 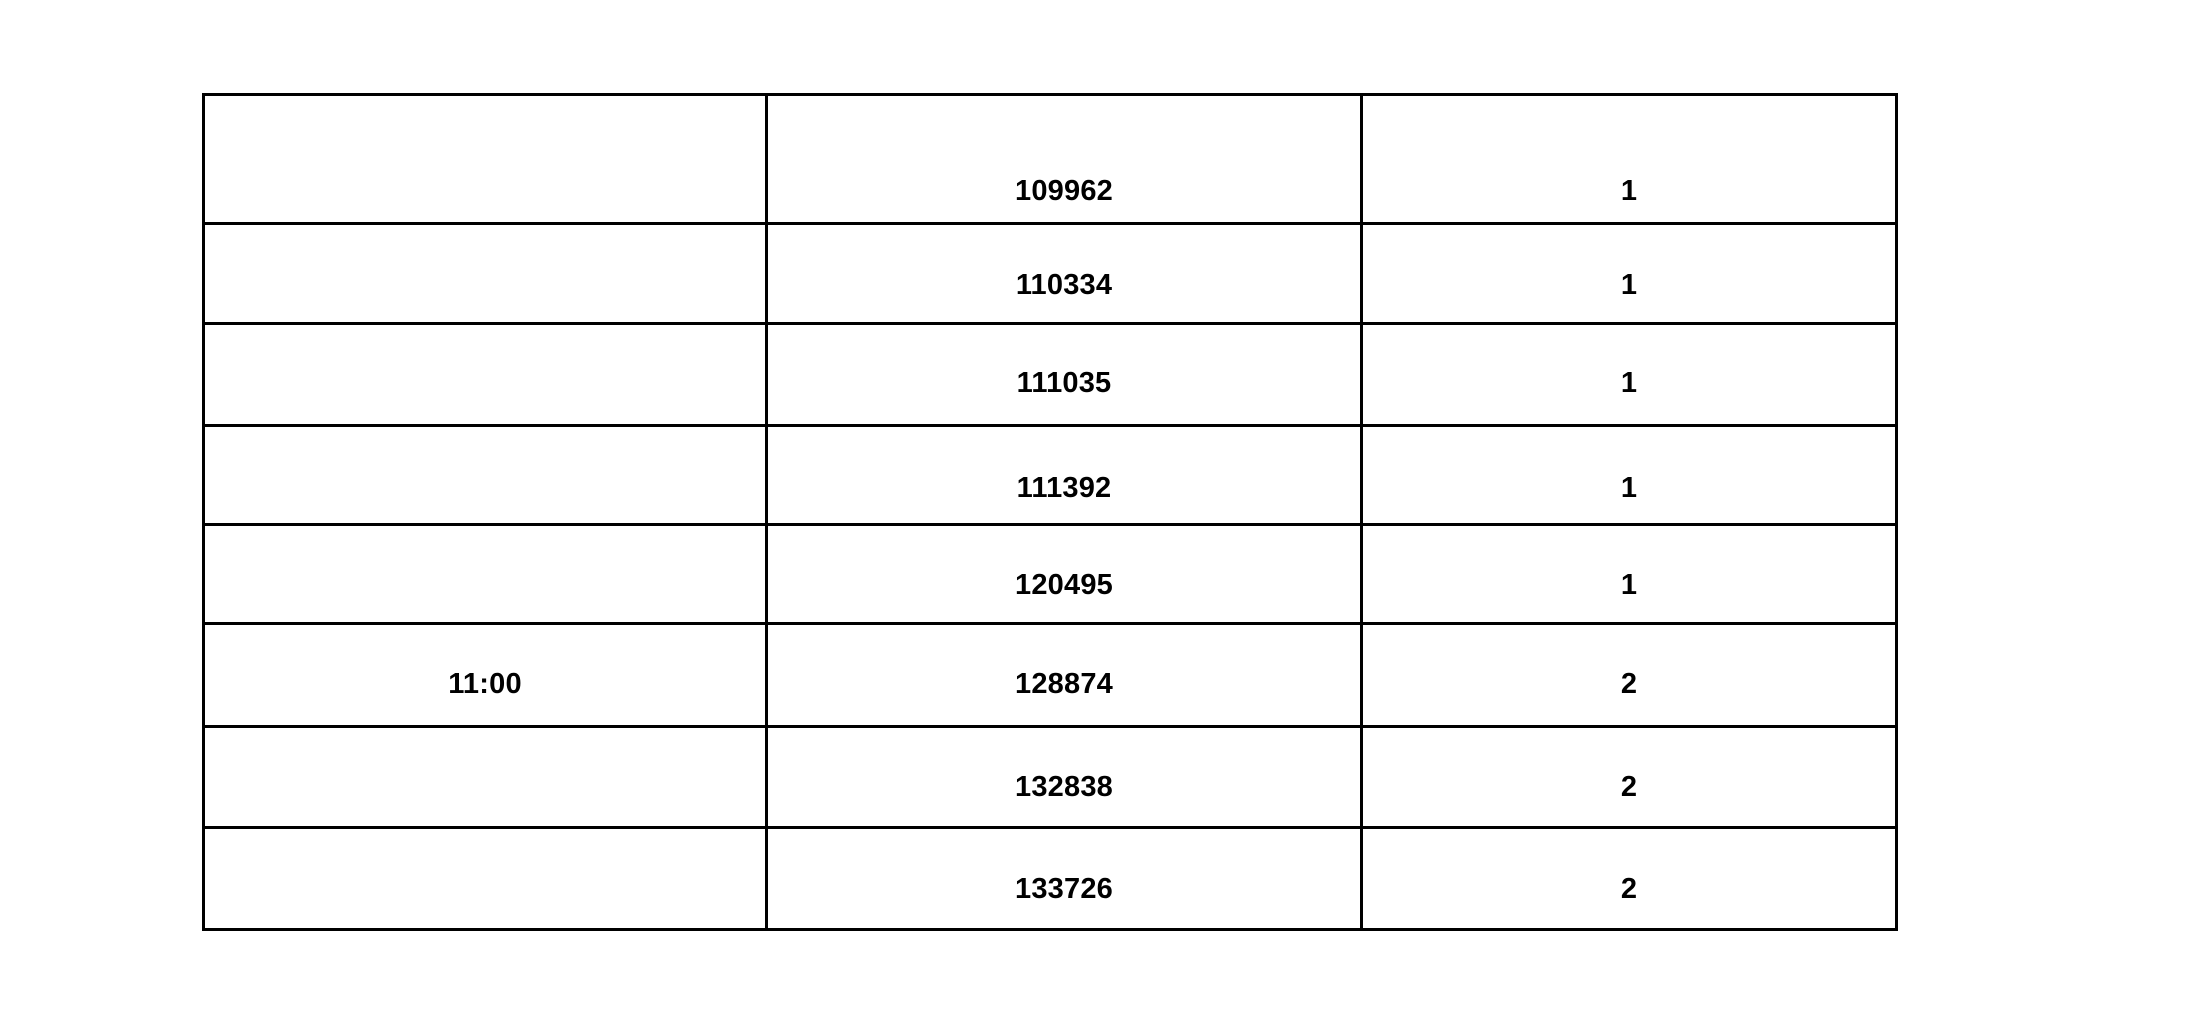 I want to click on table-row: 111035 1, so click(x=1050, y=374).